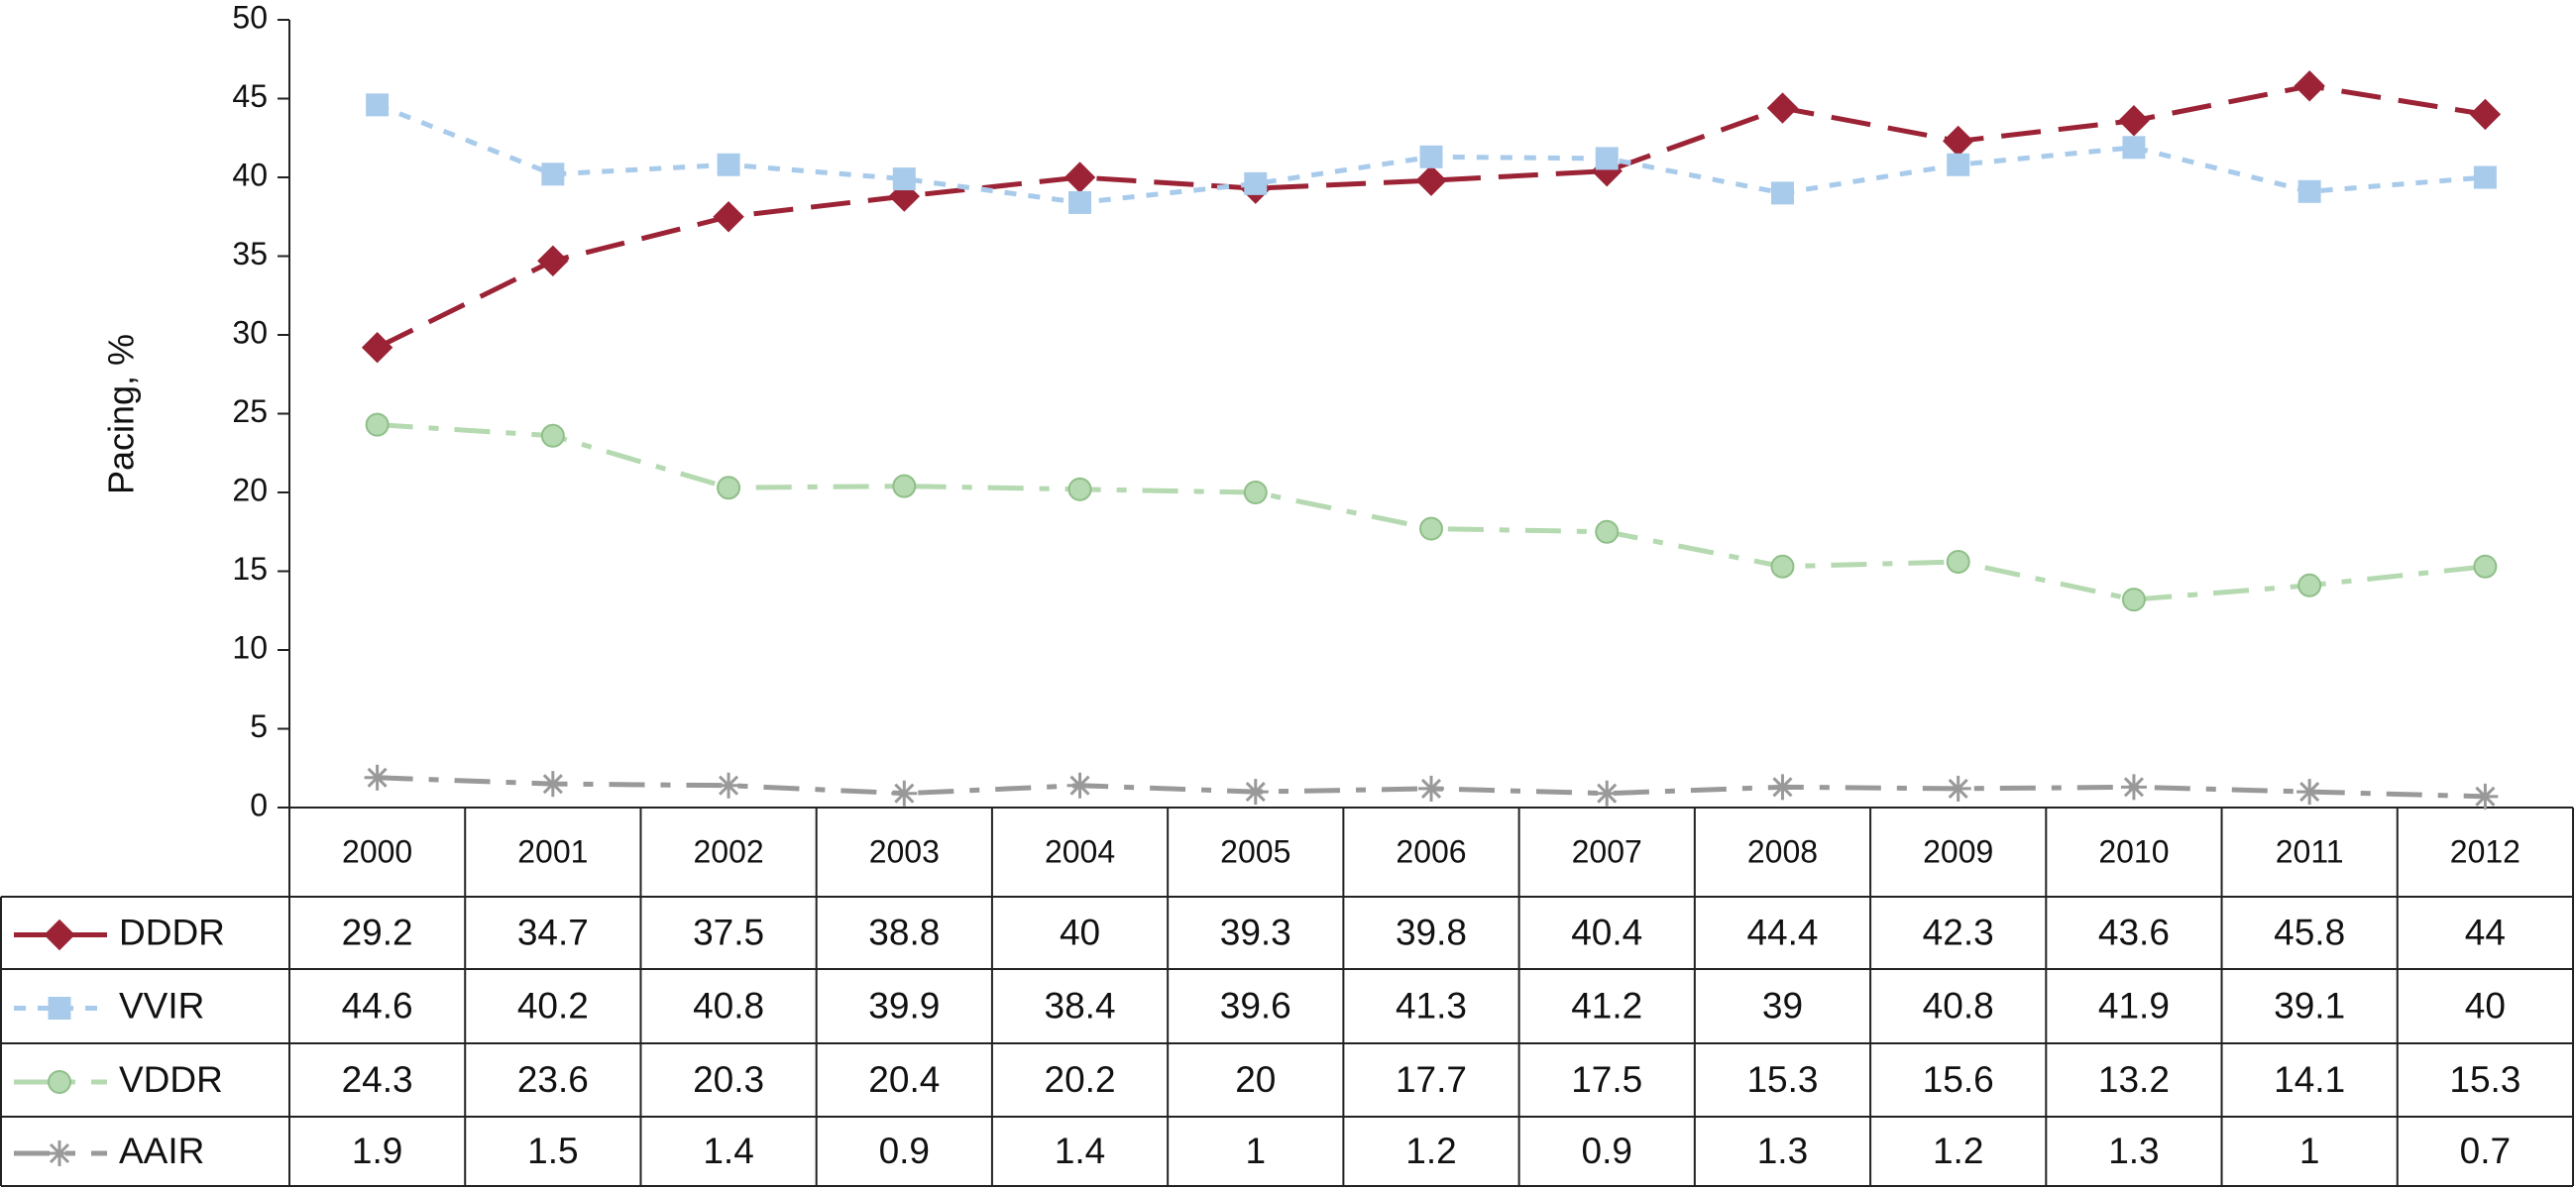 The width and height of the screenshot is (2576, 1190). I want to click on table-cell: 39, so click(1782, 1005).